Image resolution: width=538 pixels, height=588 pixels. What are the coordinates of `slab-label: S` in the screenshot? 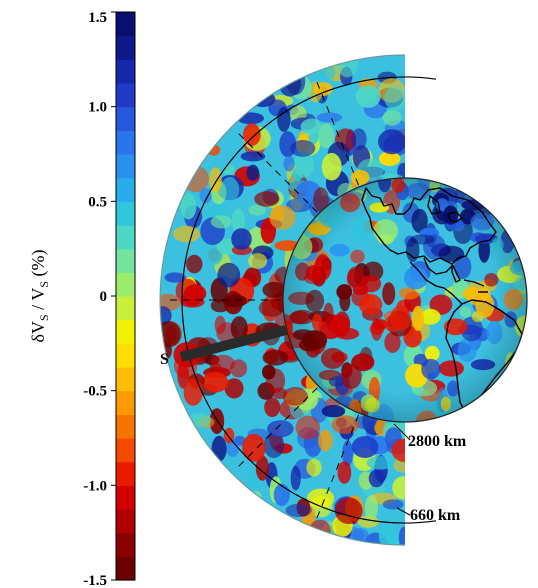 It's located at (164, 359).